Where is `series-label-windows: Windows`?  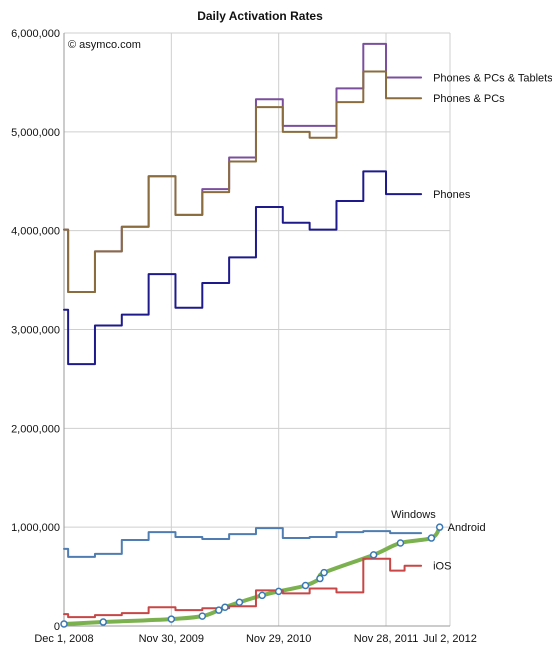 series-label-windows: Windows is located at coordinates (413, 515).